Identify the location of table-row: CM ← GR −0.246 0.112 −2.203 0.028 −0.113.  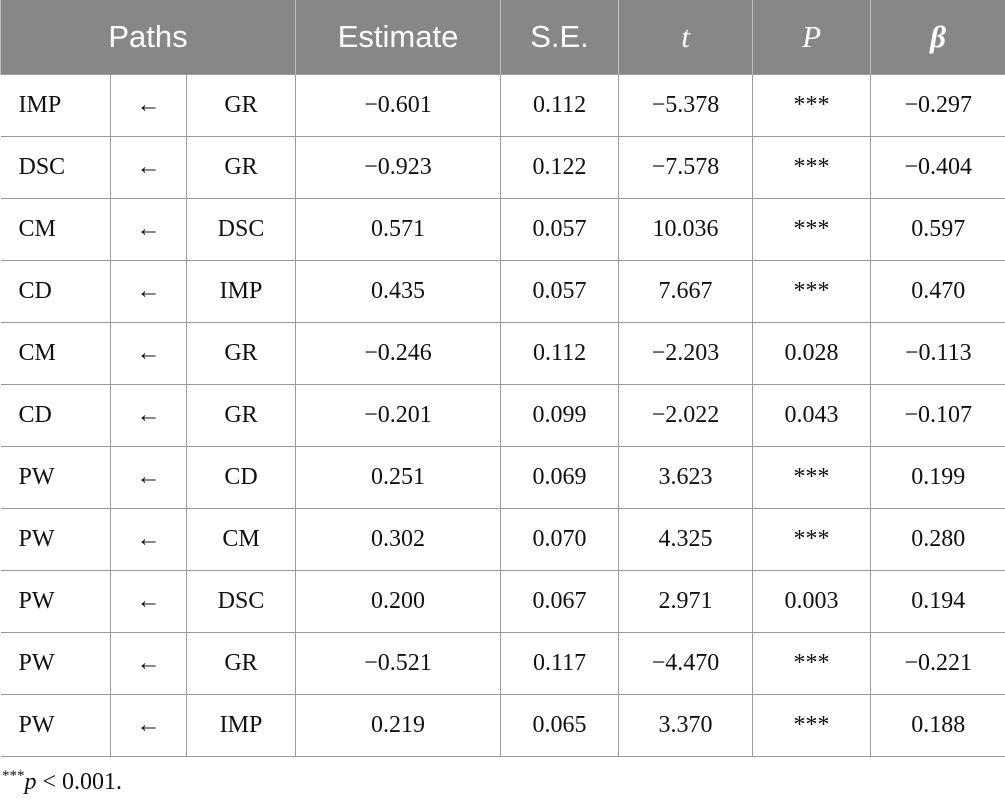
(502, 353).